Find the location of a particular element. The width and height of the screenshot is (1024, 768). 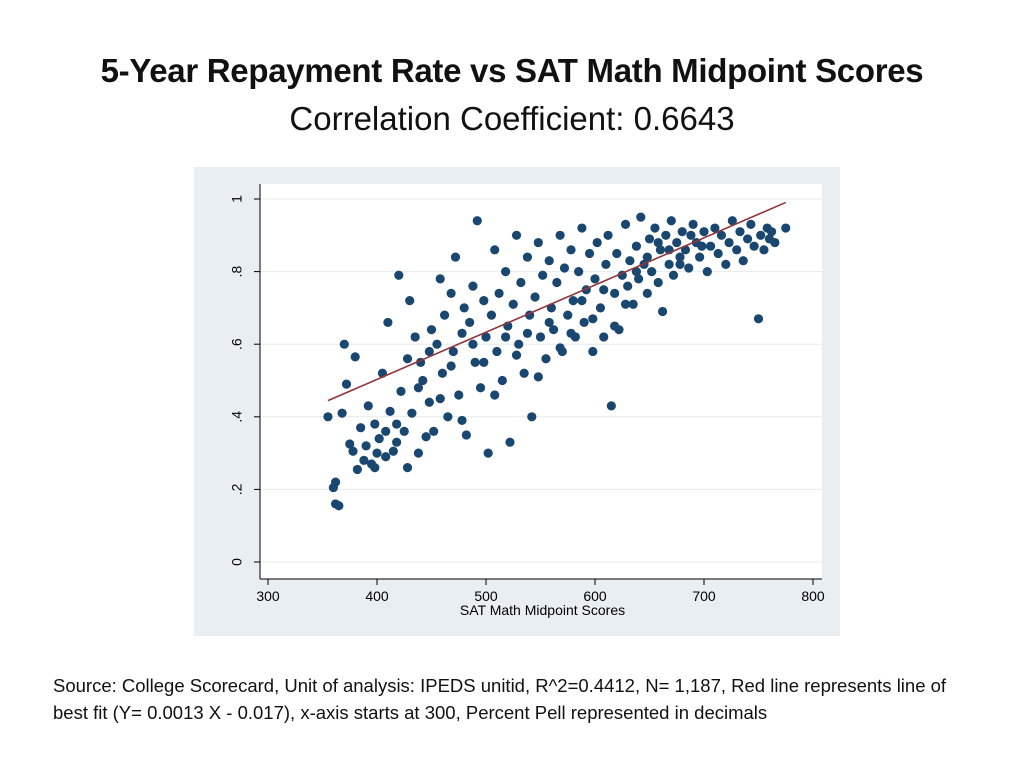

y-tick-label: 1 is located at coordinates (237, 199).